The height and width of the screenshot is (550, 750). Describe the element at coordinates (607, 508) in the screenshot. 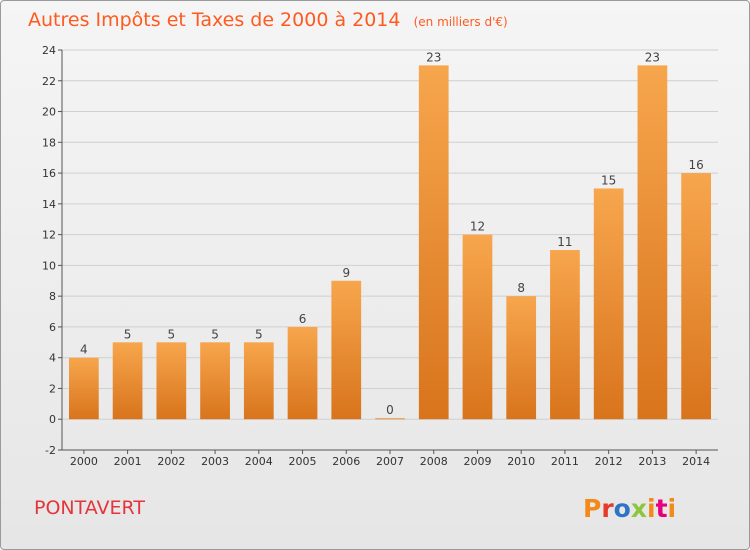

I see `logo-letter: r` at that location.